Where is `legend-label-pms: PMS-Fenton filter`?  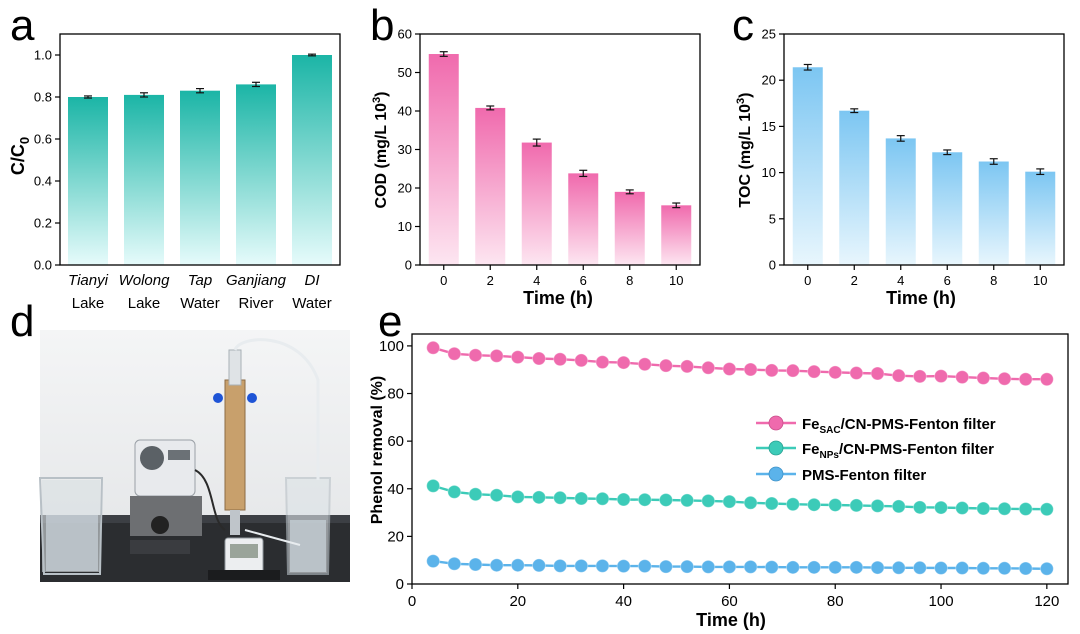
legend-label-pms: PMS-Fenton filter is located at coordinates (864, 475).